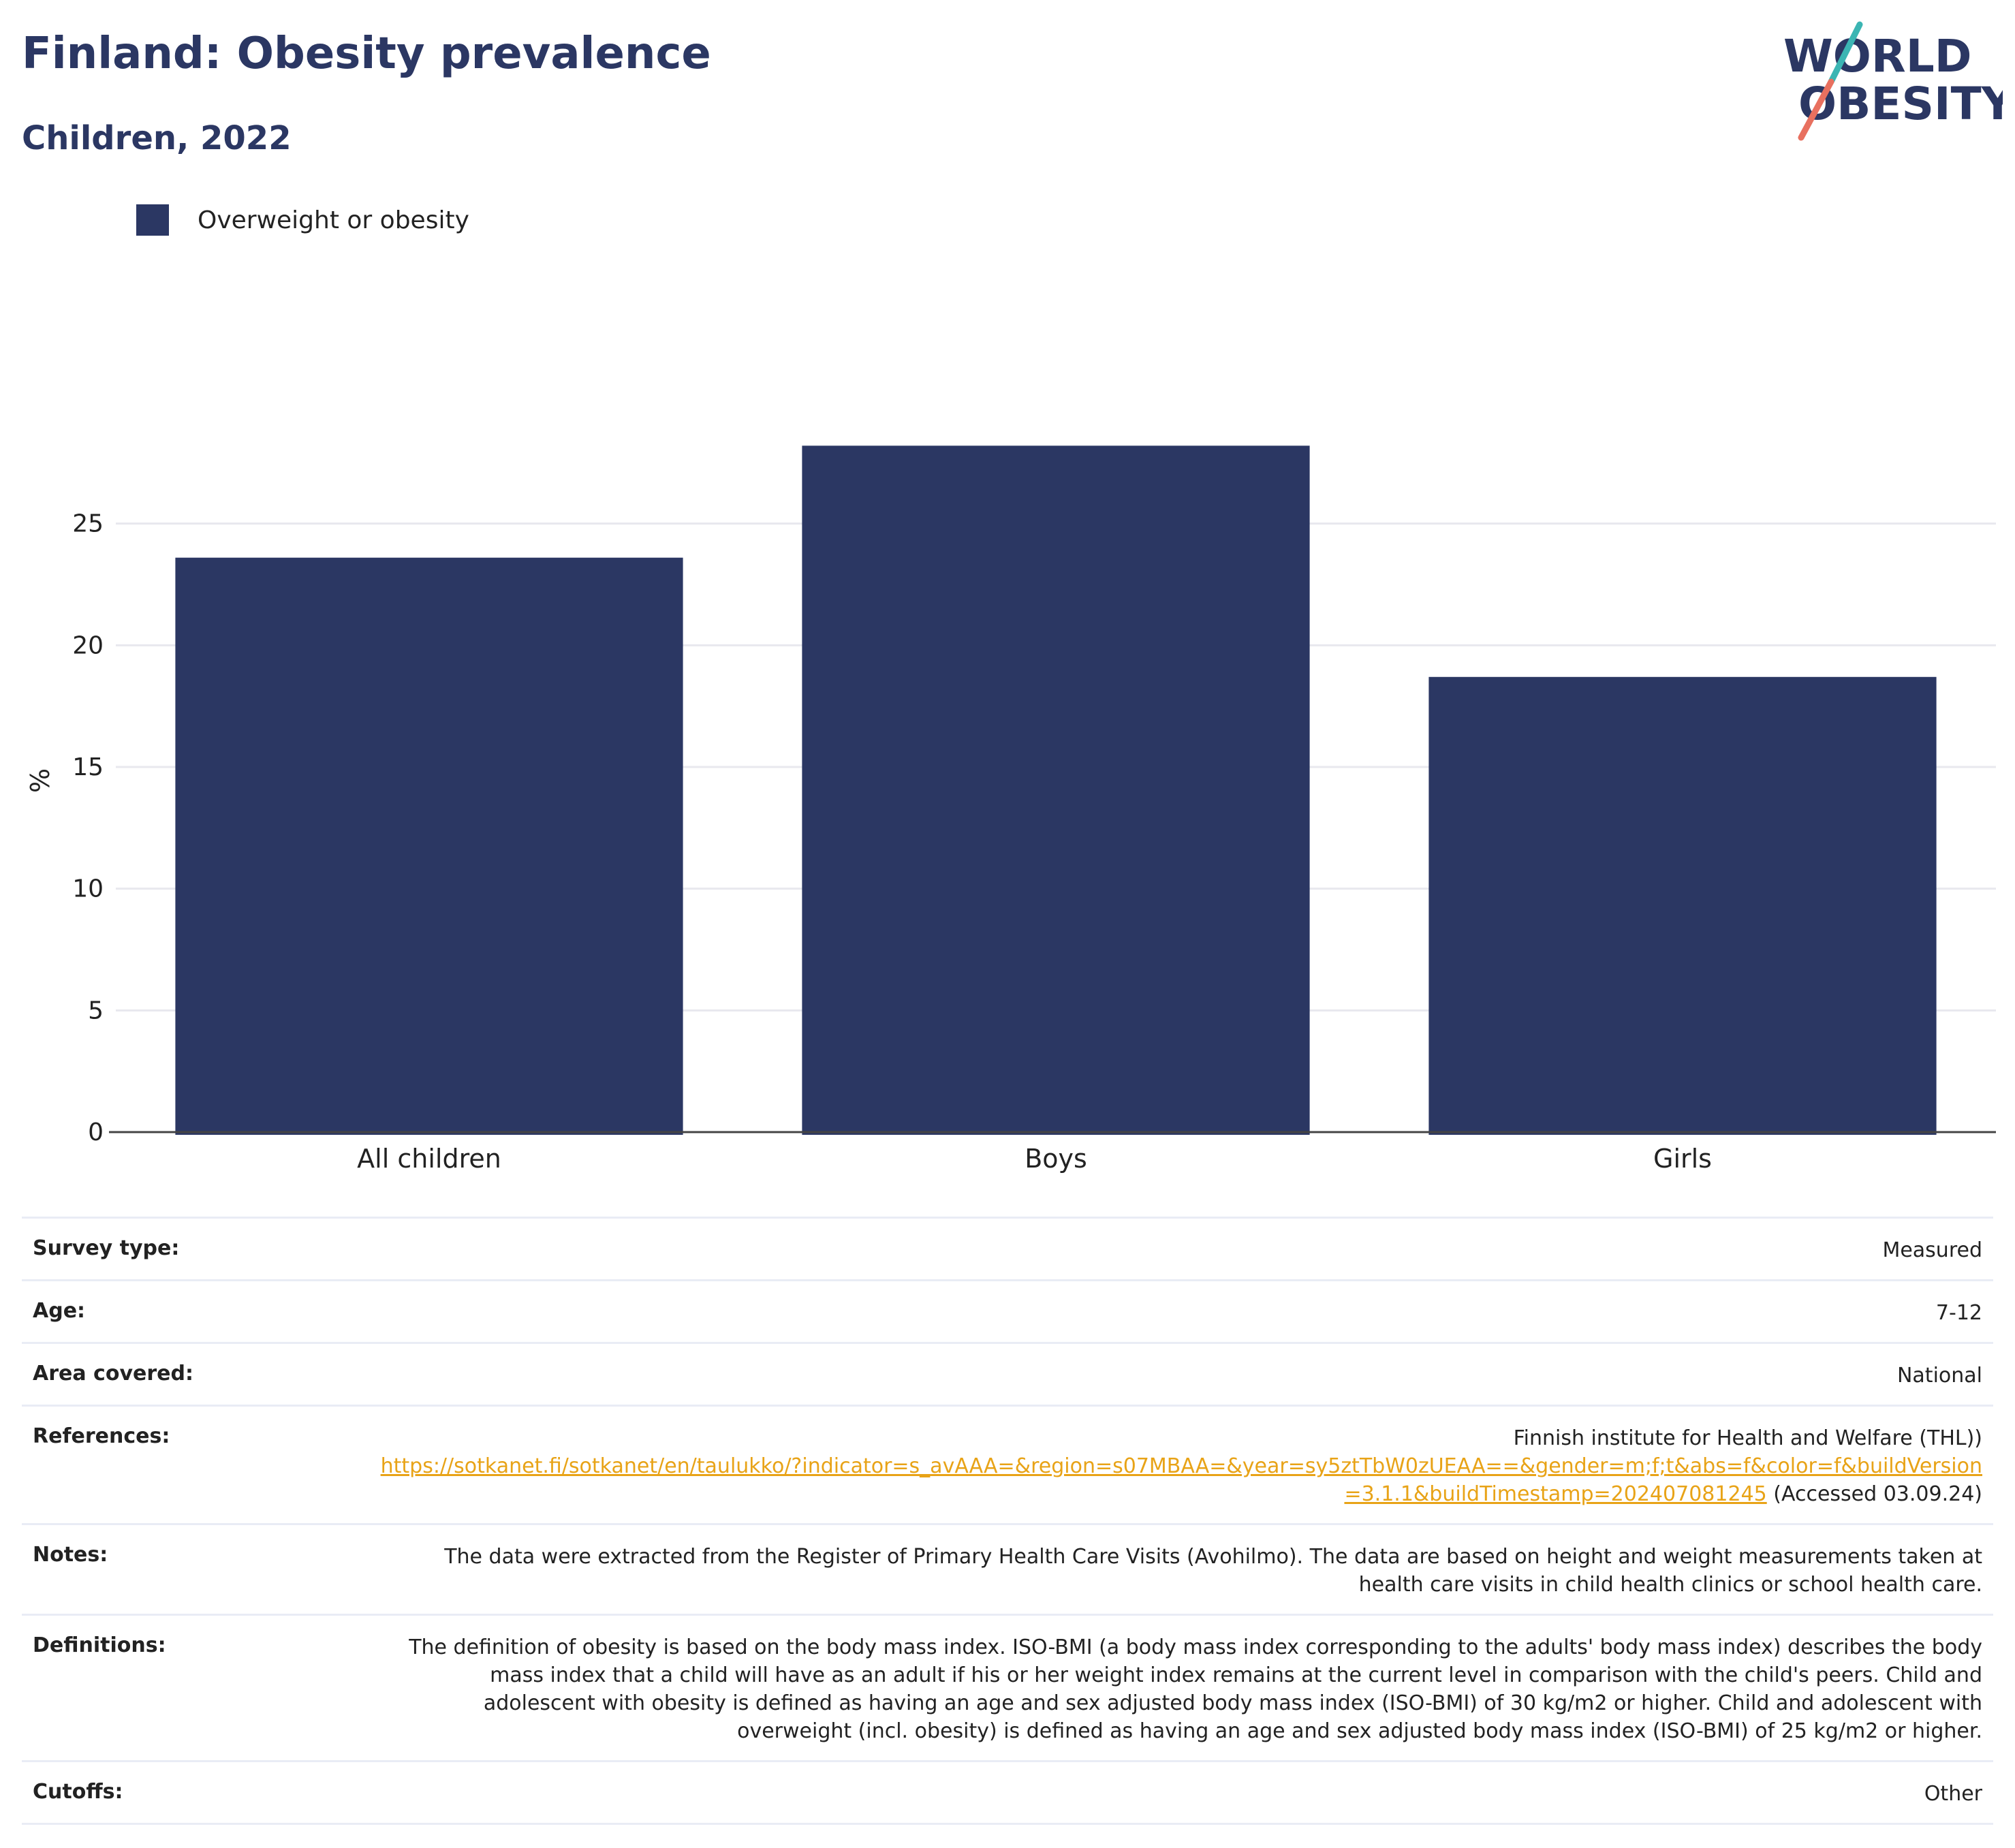  Describe the element at coordinates (96, 1010) in the screenshot. I see `y-tick-label: 5` at that location.